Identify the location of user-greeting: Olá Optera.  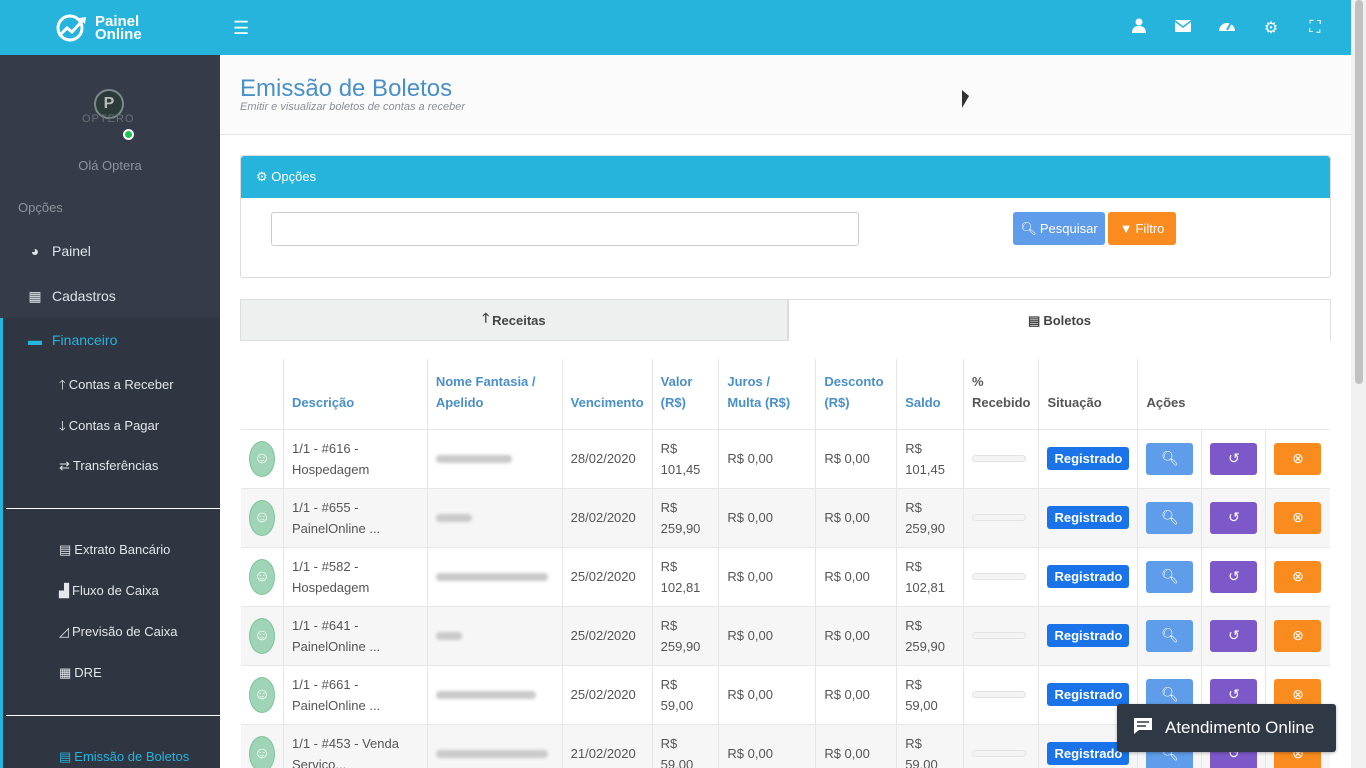
(110, 165).